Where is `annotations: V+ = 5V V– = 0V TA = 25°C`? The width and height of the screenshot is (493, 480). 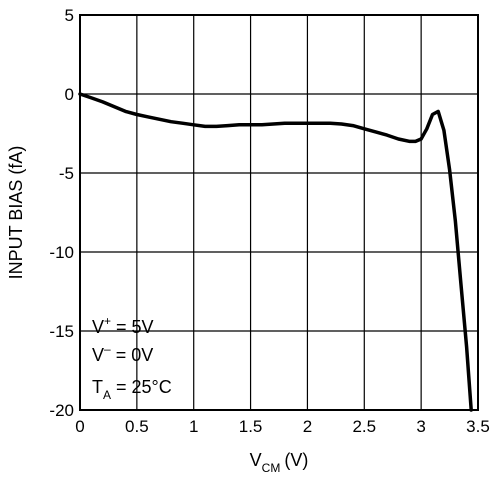
annotations: V+ = 5V V– = 0V TA = 25°C is located at coordinates (132, 358).